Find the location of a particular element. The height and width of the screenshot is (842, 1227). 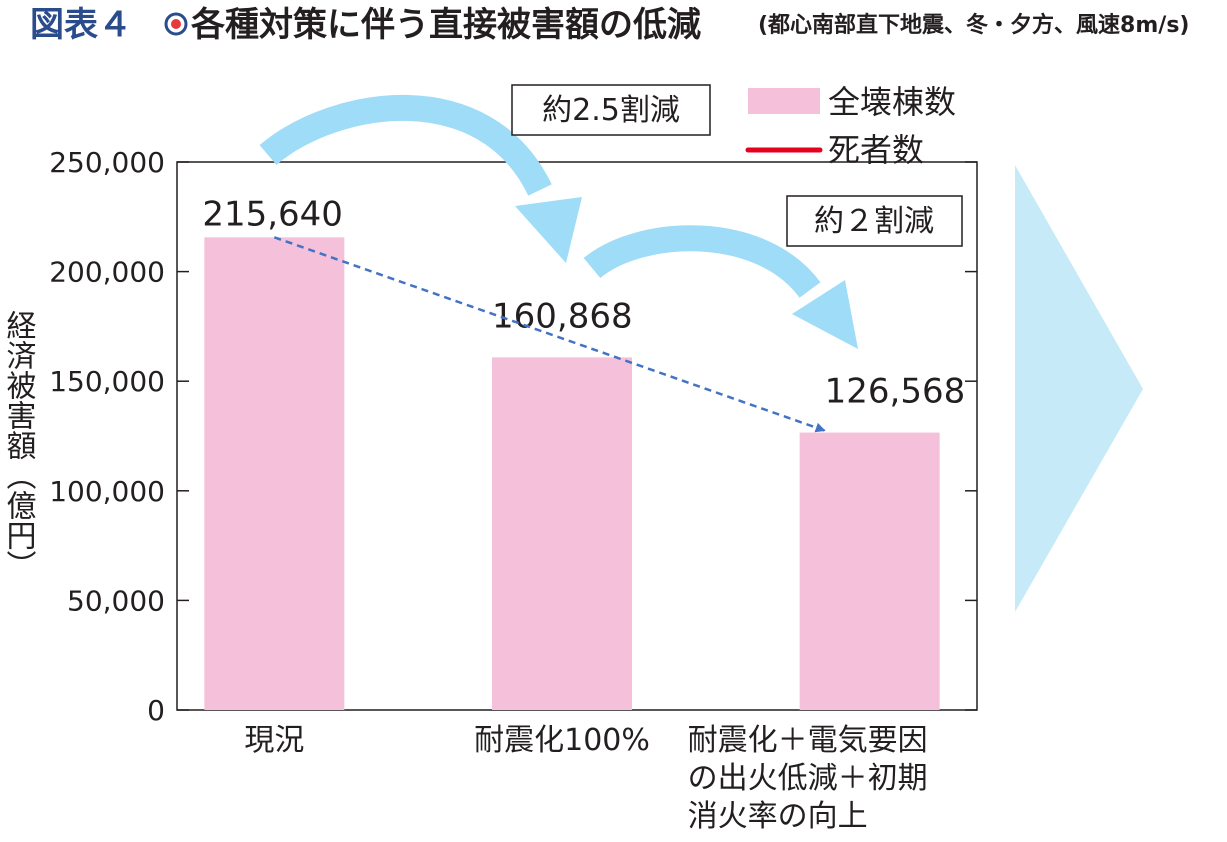

y-tick-label: 100,000 is located at coordinates (107, 491).